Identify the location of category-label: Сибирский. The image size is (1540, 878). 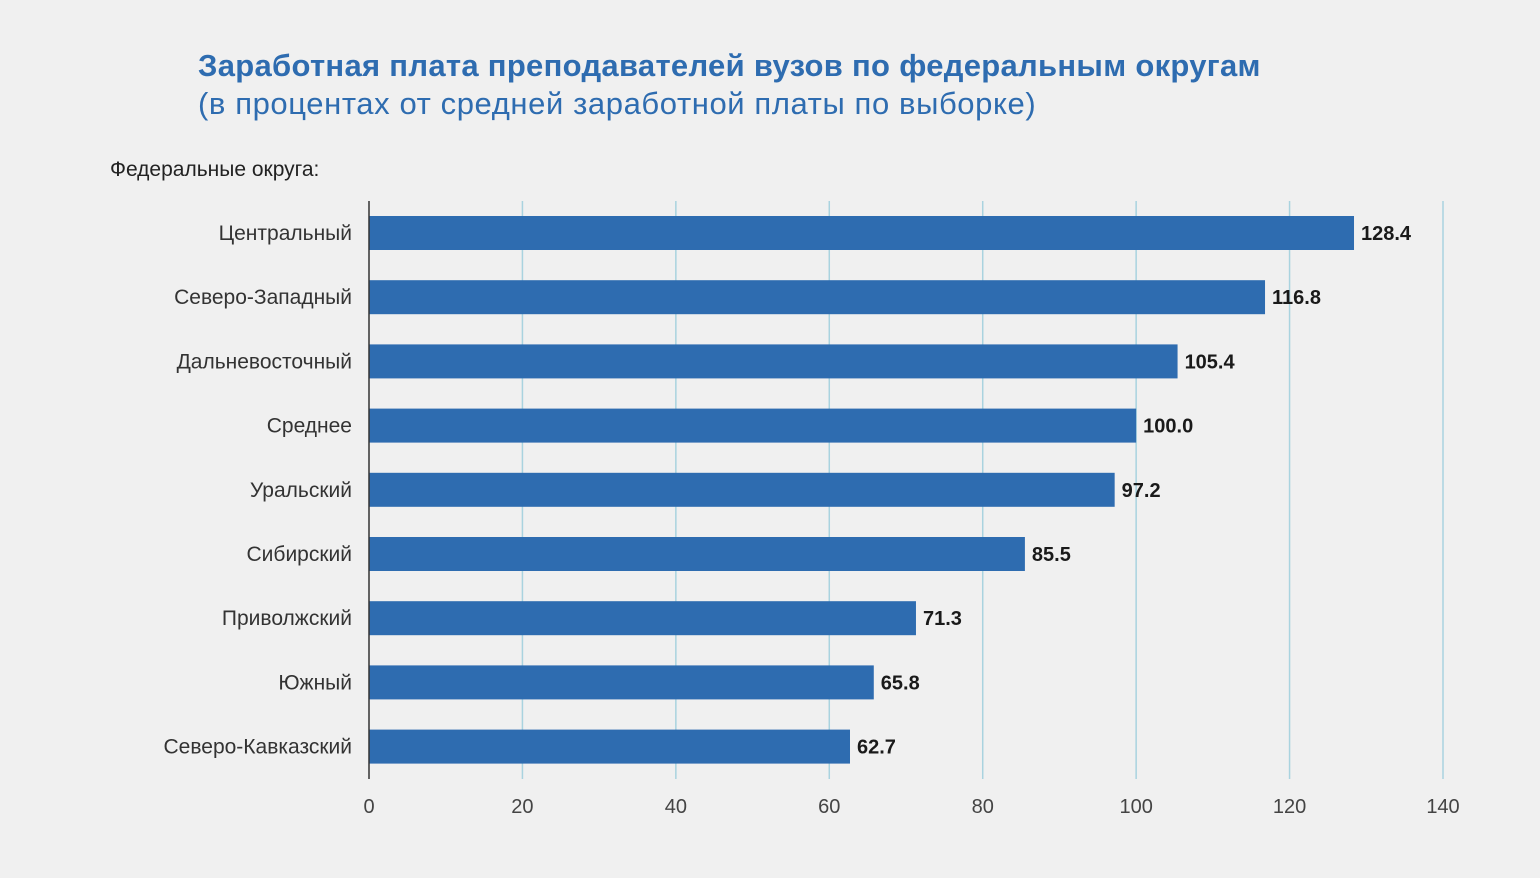
(299, 554).